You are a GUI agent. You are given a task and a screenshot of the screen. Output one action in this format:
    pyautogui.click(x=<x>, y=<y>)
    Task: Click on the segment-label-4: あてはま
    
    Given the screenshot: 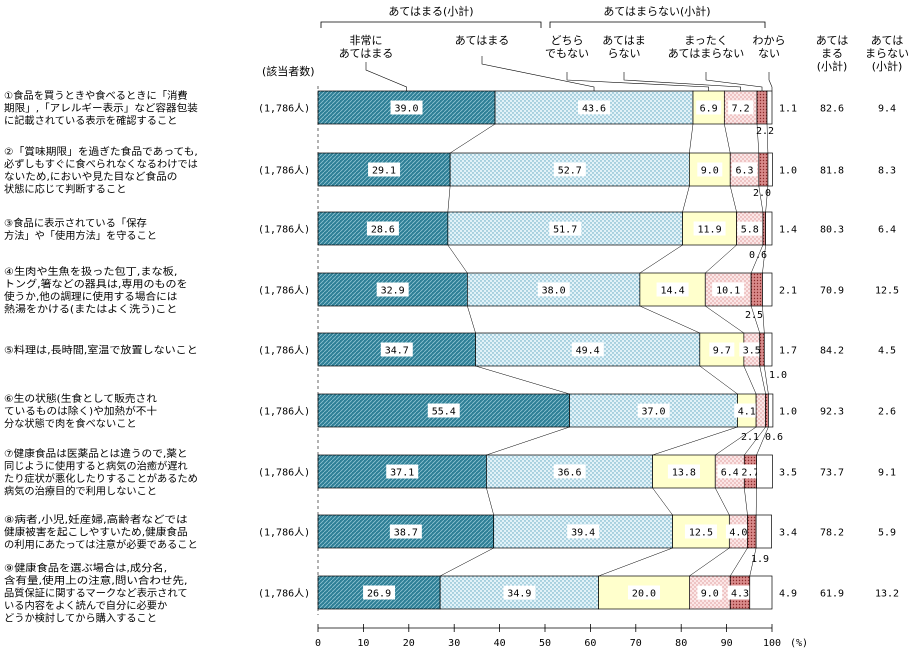 What is the action you would take?
    pyautogui.click(x=624, y=40)
    